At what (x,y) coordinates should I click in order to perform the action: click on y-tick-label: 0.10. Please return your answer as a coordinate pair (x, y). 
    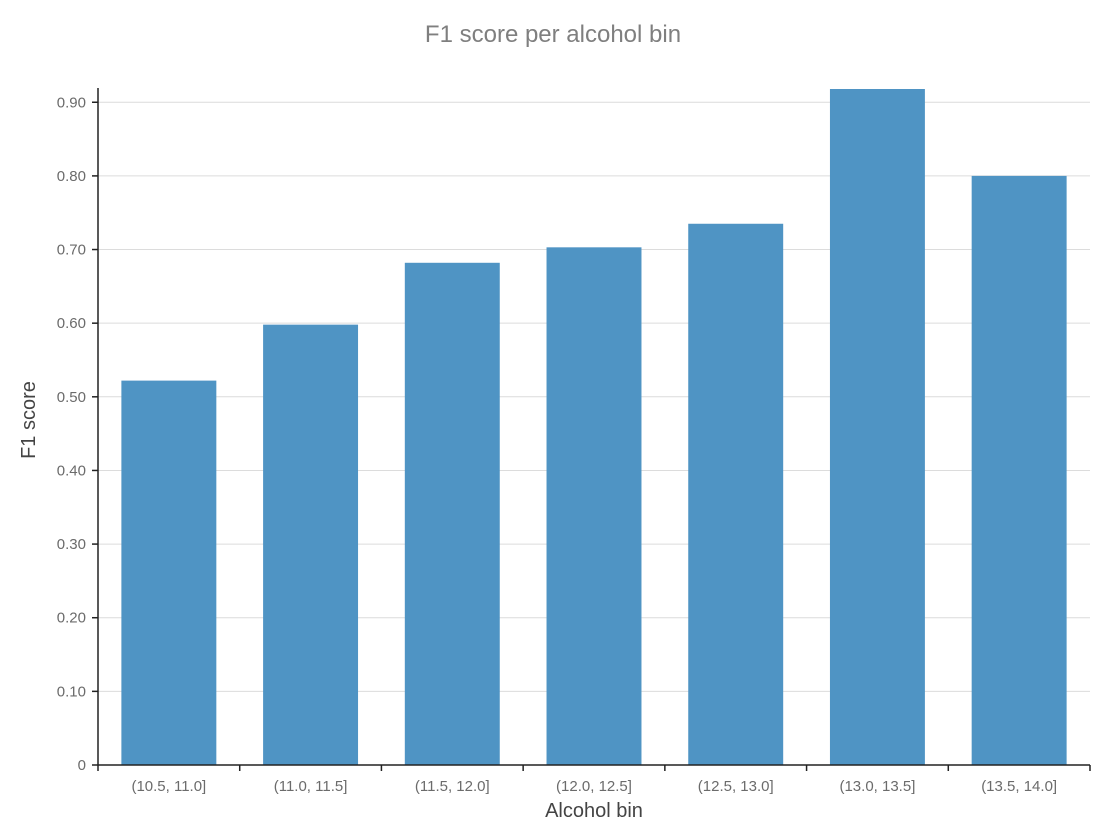
    Looking at the image, I should click on (71, 691).